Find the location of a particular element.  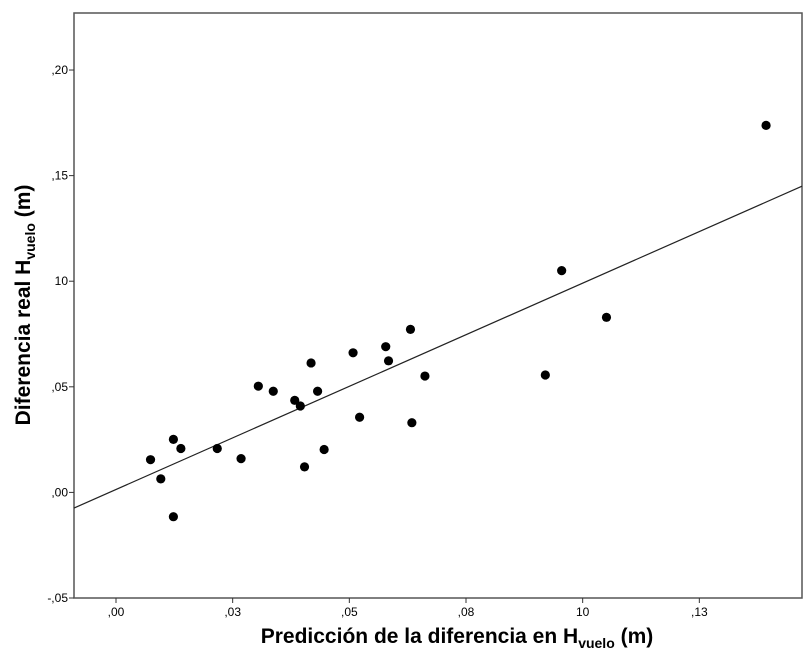

y-tick-label: 10 is located at coordinates (62, 281).